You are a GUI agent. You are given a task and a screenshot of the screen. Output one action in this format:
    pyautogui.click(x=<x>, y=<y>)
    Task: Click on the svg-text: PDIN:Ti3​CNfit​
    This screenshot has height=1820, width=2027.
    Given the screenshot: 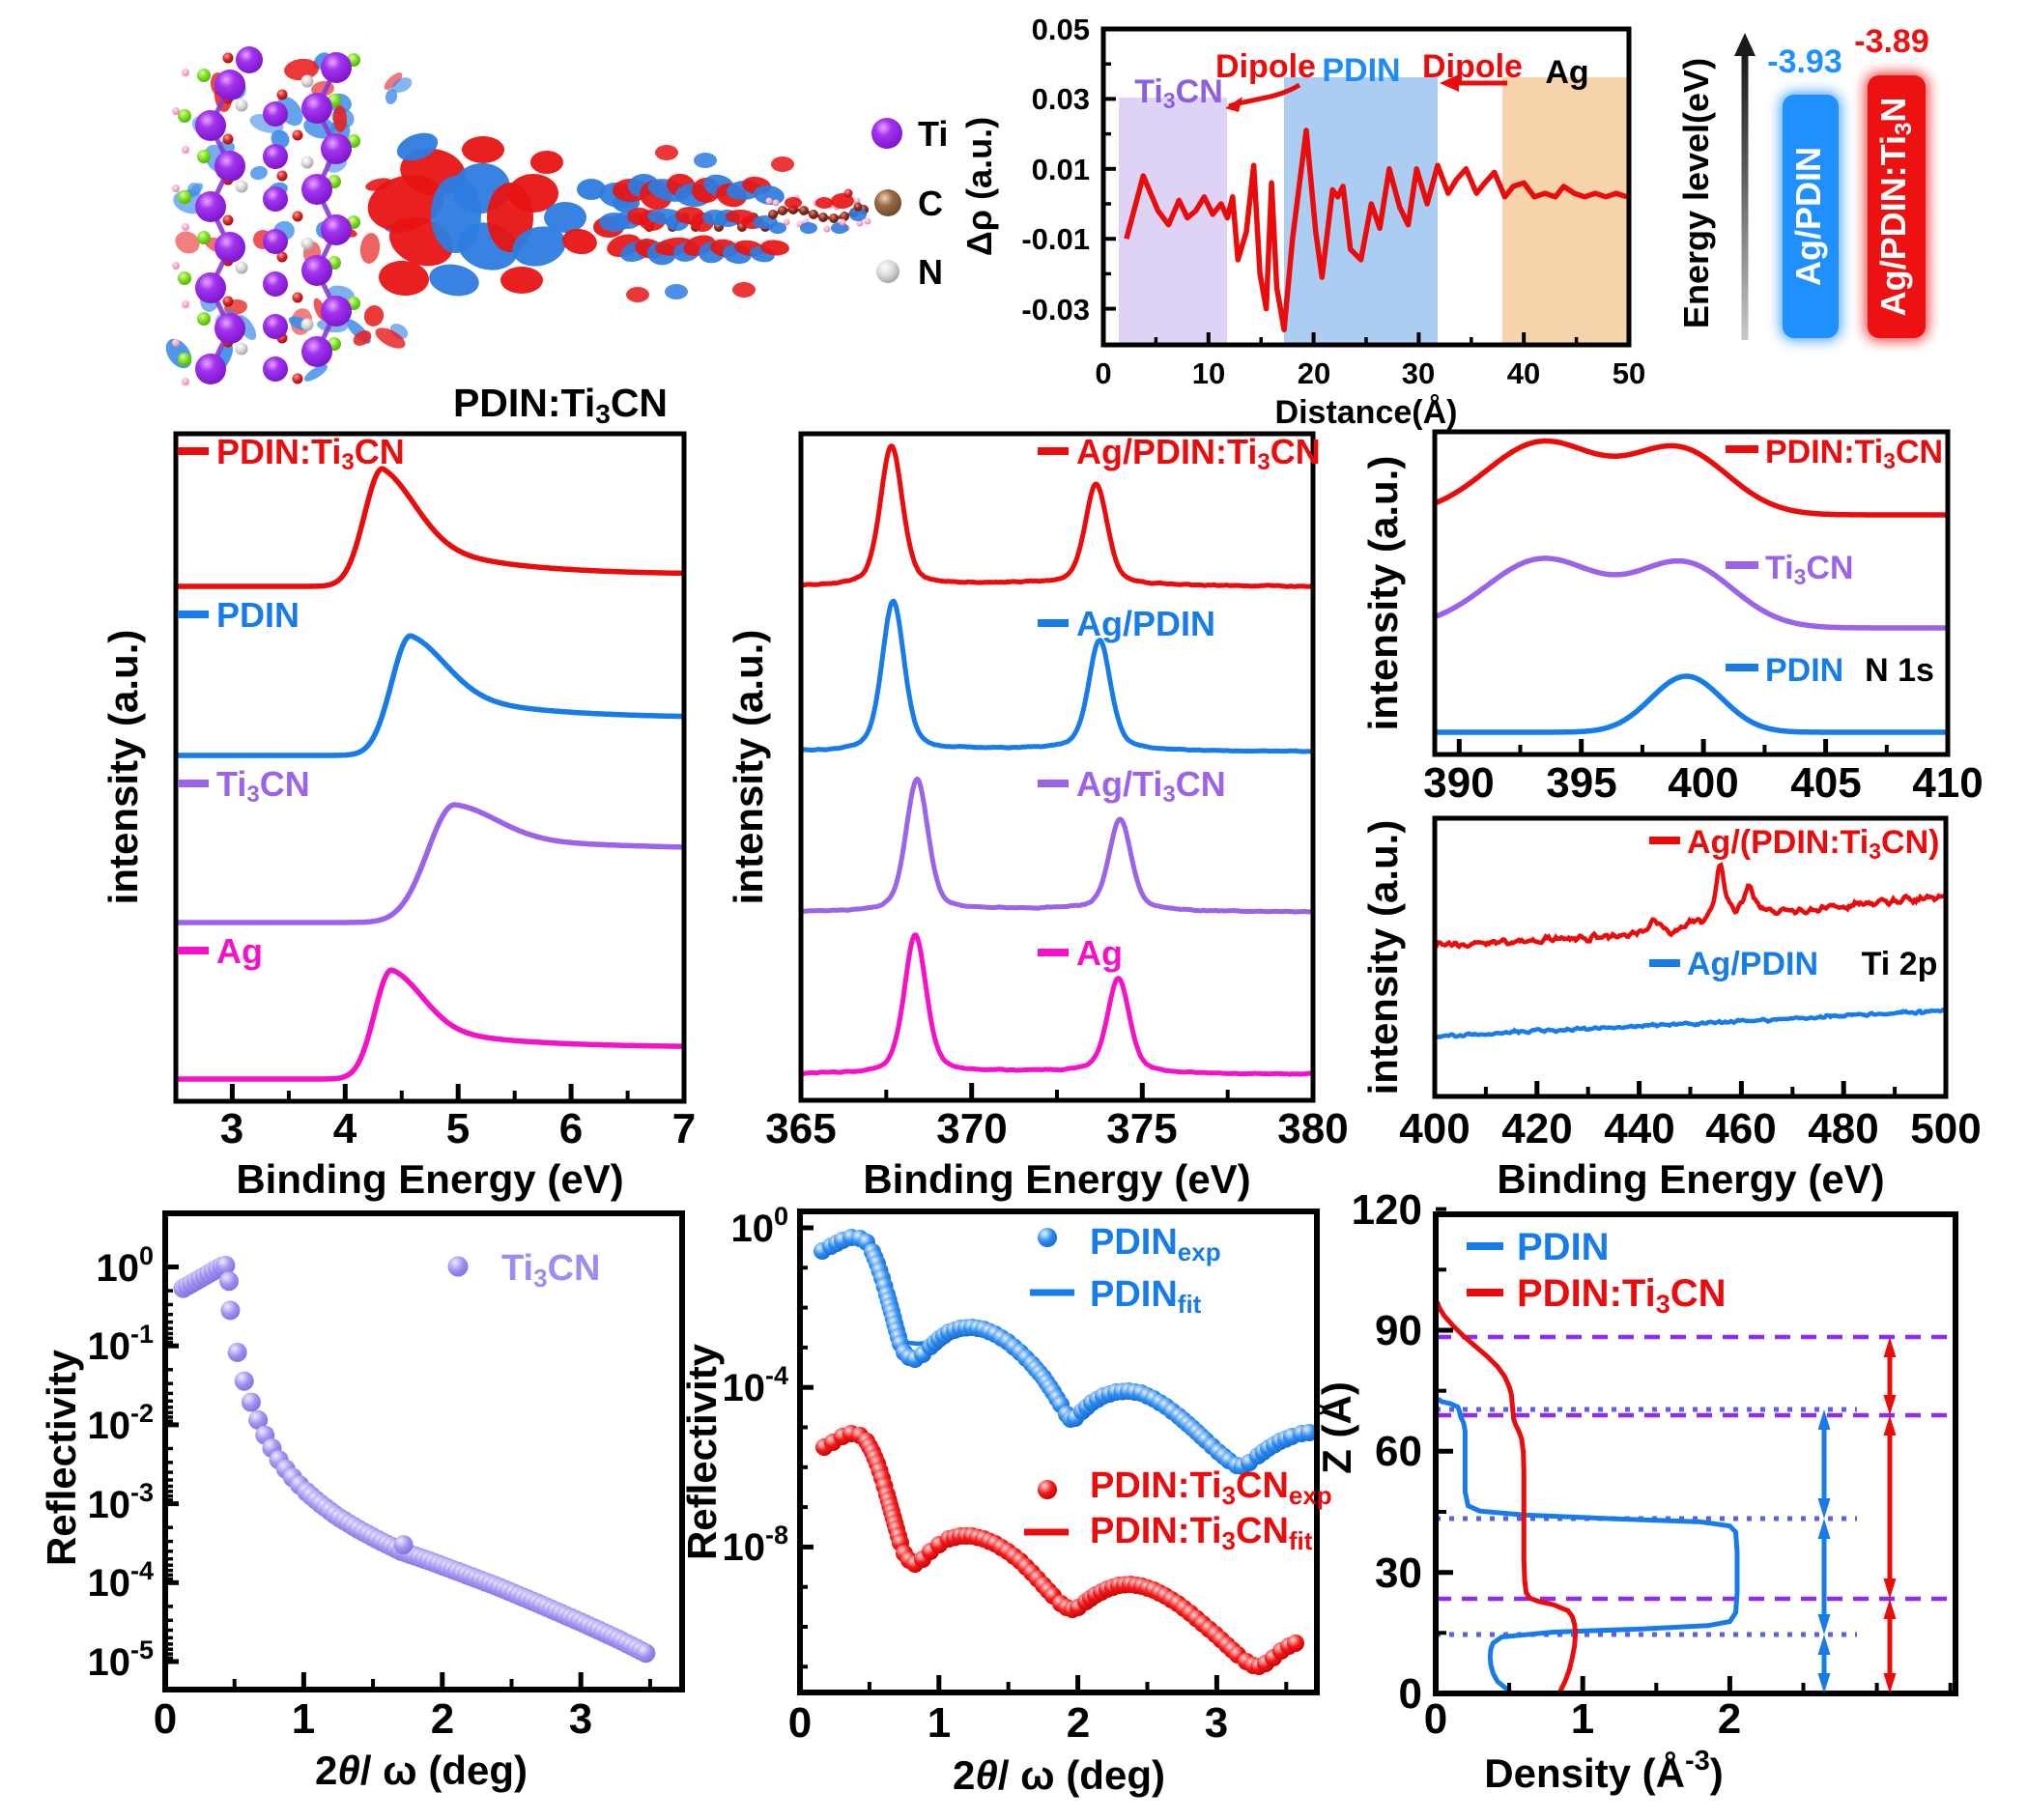 What is the action you would take?
    pyautogui.click(x=1202, y=1533)
    